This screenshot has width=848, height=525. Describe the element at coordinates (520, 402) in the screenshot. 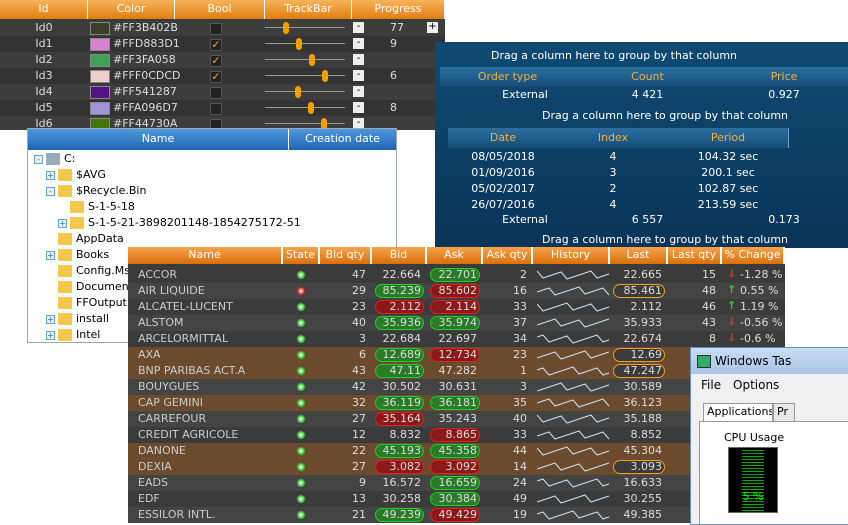

I see `cell: 35` at that location.